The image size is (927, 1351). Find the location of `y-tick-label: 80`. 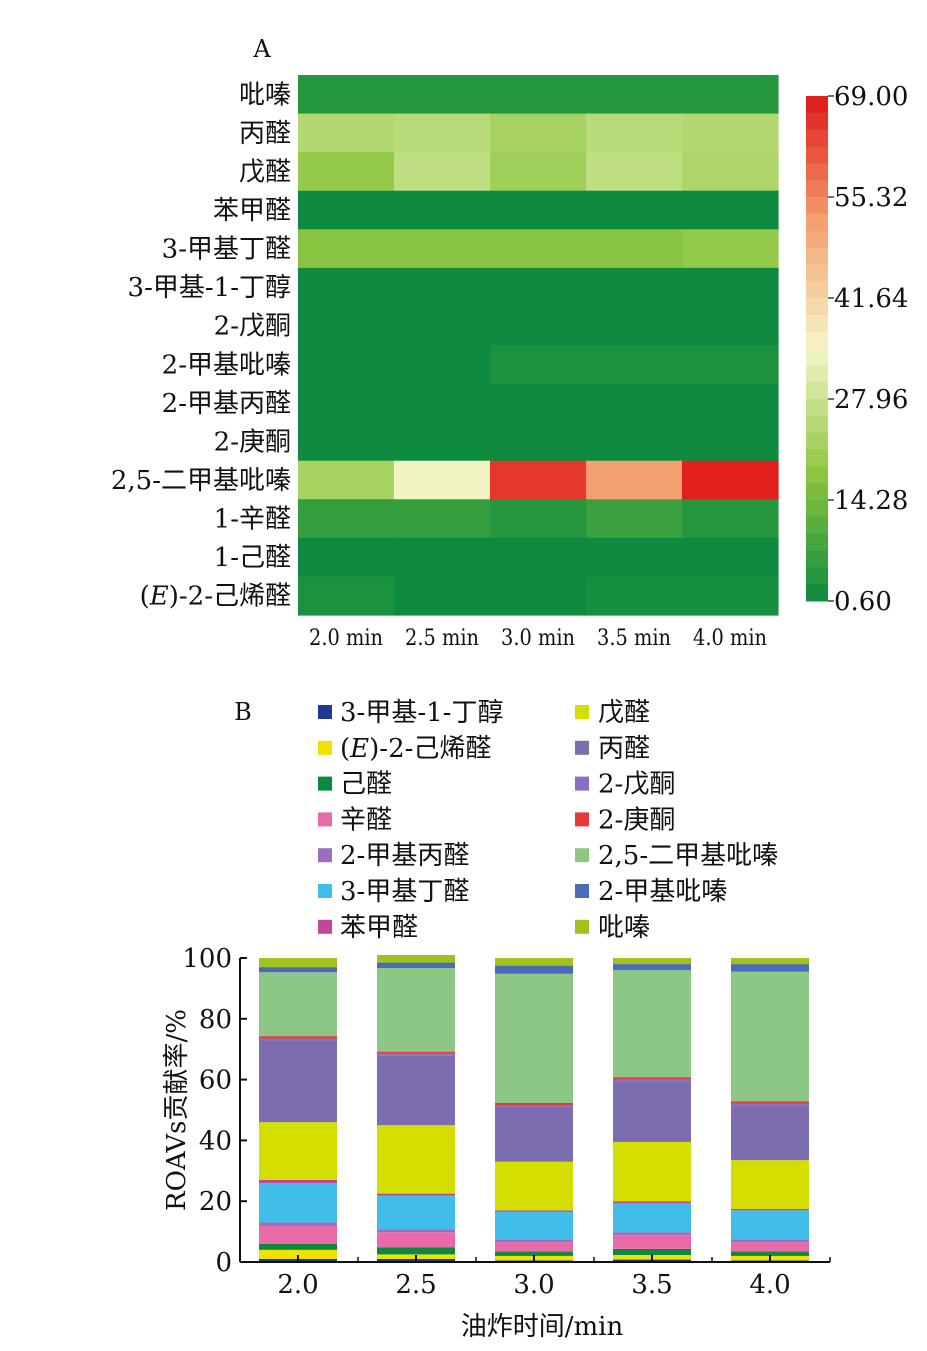

y-tick-label: 80 is located at coordinates (215, 1020).